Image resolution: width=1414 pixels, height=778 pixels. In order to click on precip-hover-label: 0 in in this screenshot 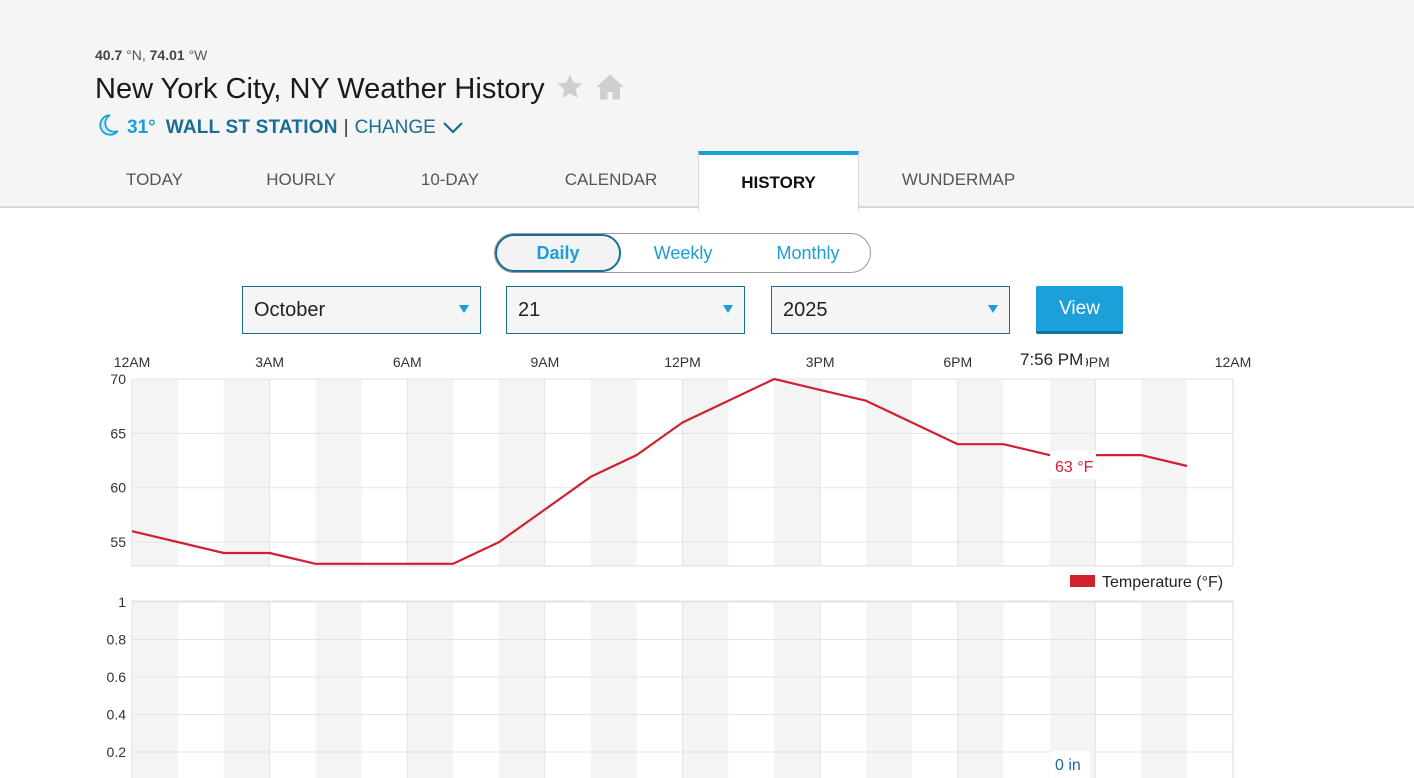, I will do `click(1068, 765)`.